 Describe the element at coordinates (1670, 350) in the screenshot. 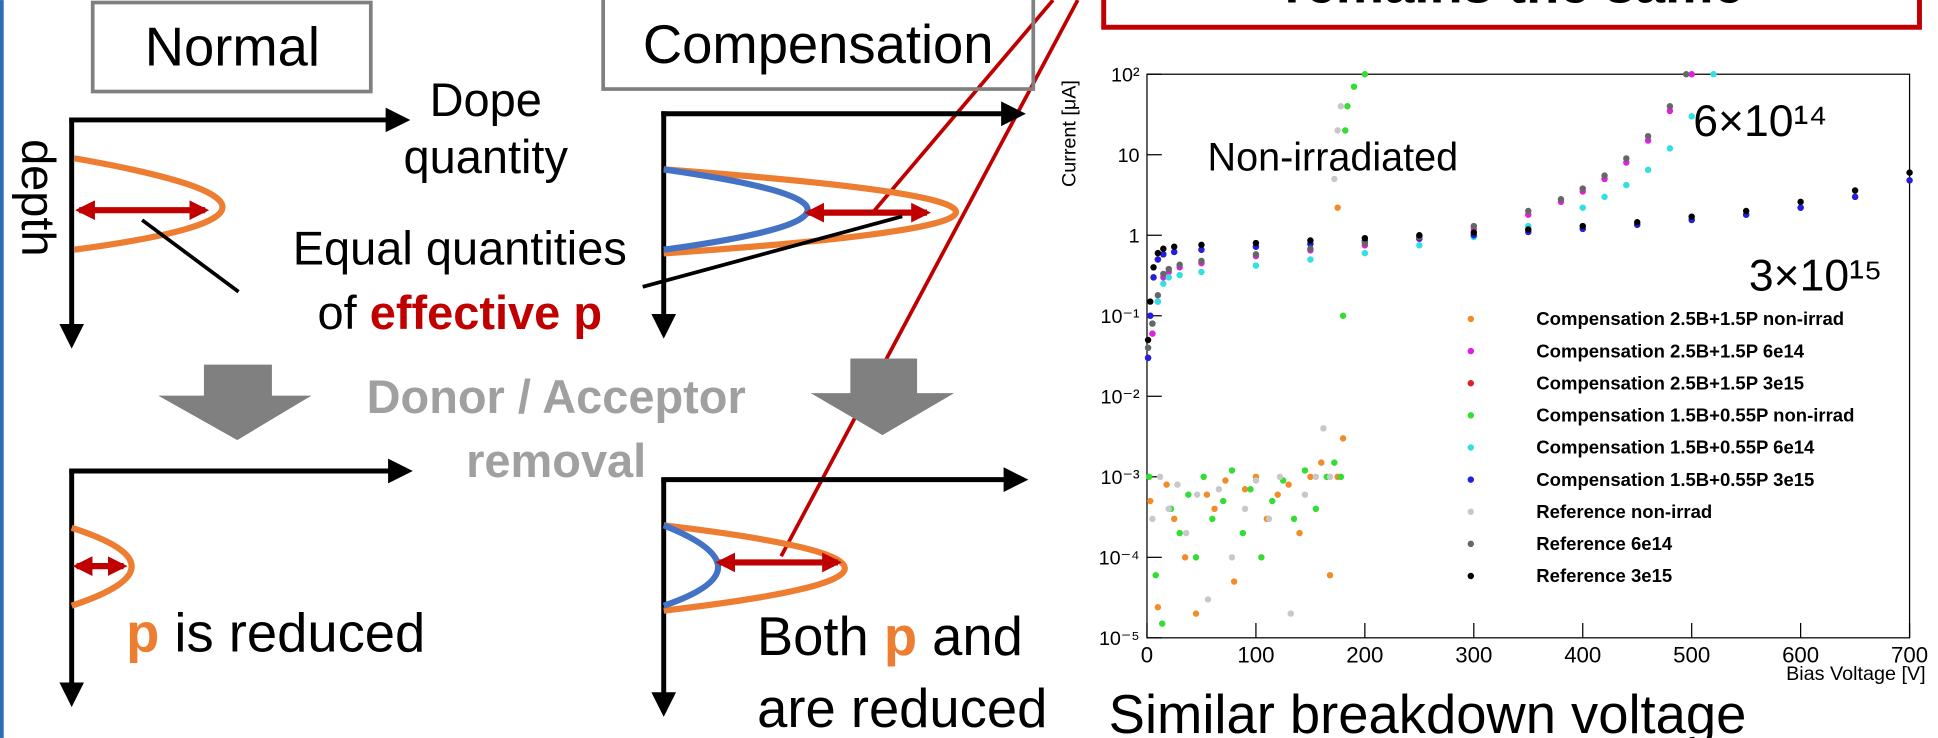

I see `legend-label: Compensation 2.5B+1.5P 6e14` at that location.